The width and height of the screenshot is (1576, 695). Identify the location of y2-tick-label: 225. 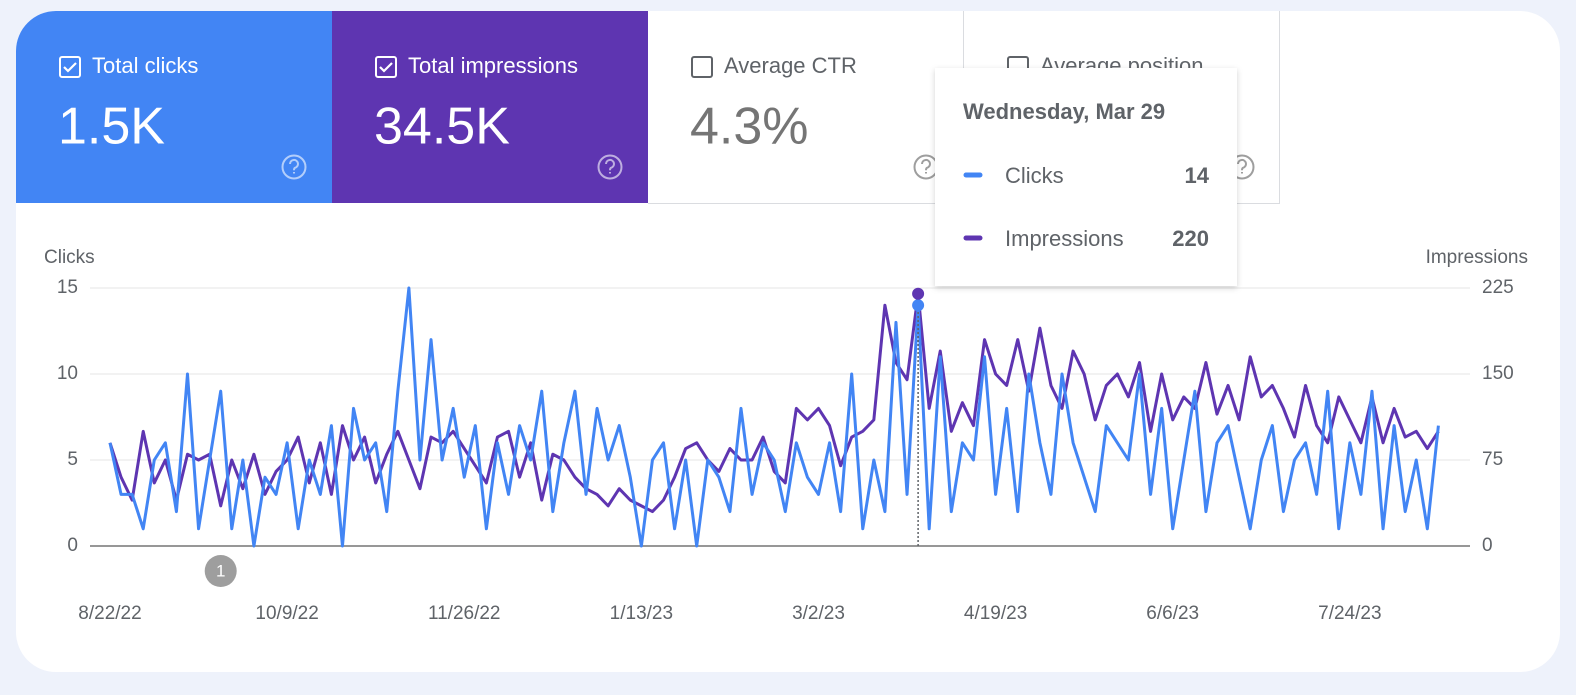
(1498, 287).